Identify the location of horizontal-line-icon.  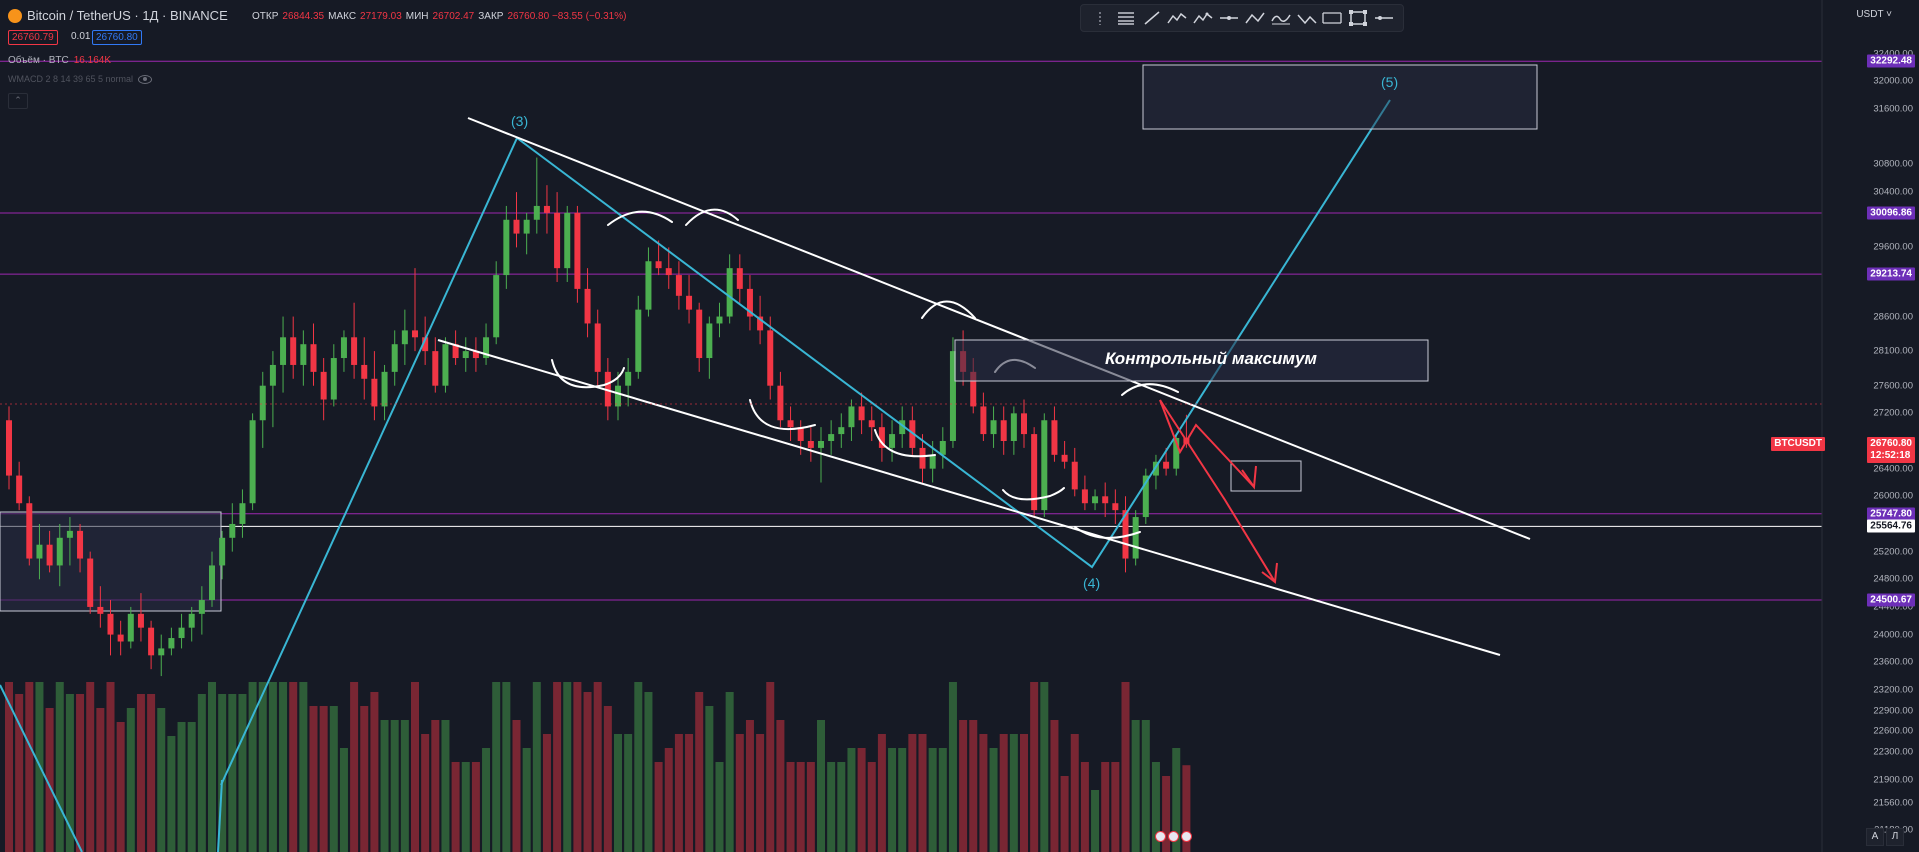
(1384, 18).